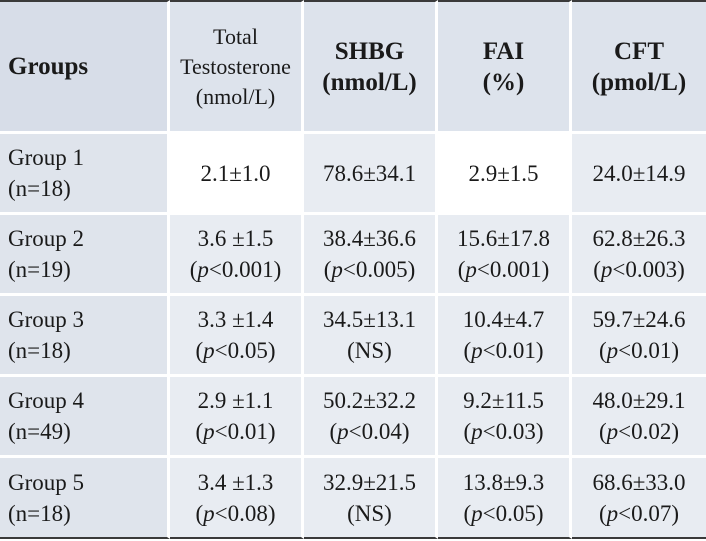 The image size is (706, 541). Describe the element at coordinates (639, 238) in the screenshot. I see `cft-value: 62.8±26.3` at that location.